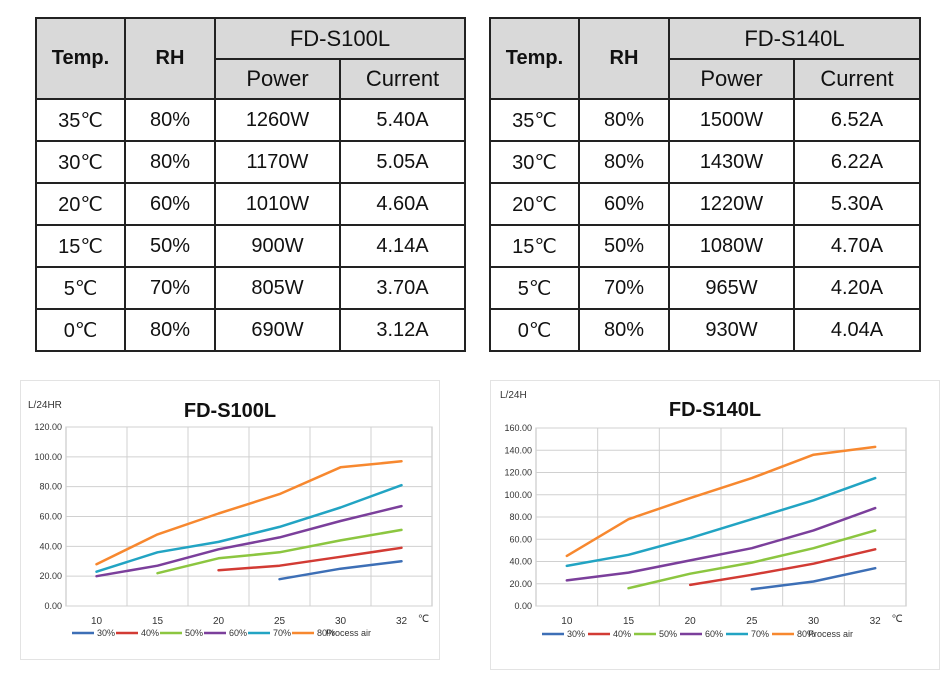 This screenshot has width=951, height=678. I want to click on power-cell: 1170W, so click(277, 162).